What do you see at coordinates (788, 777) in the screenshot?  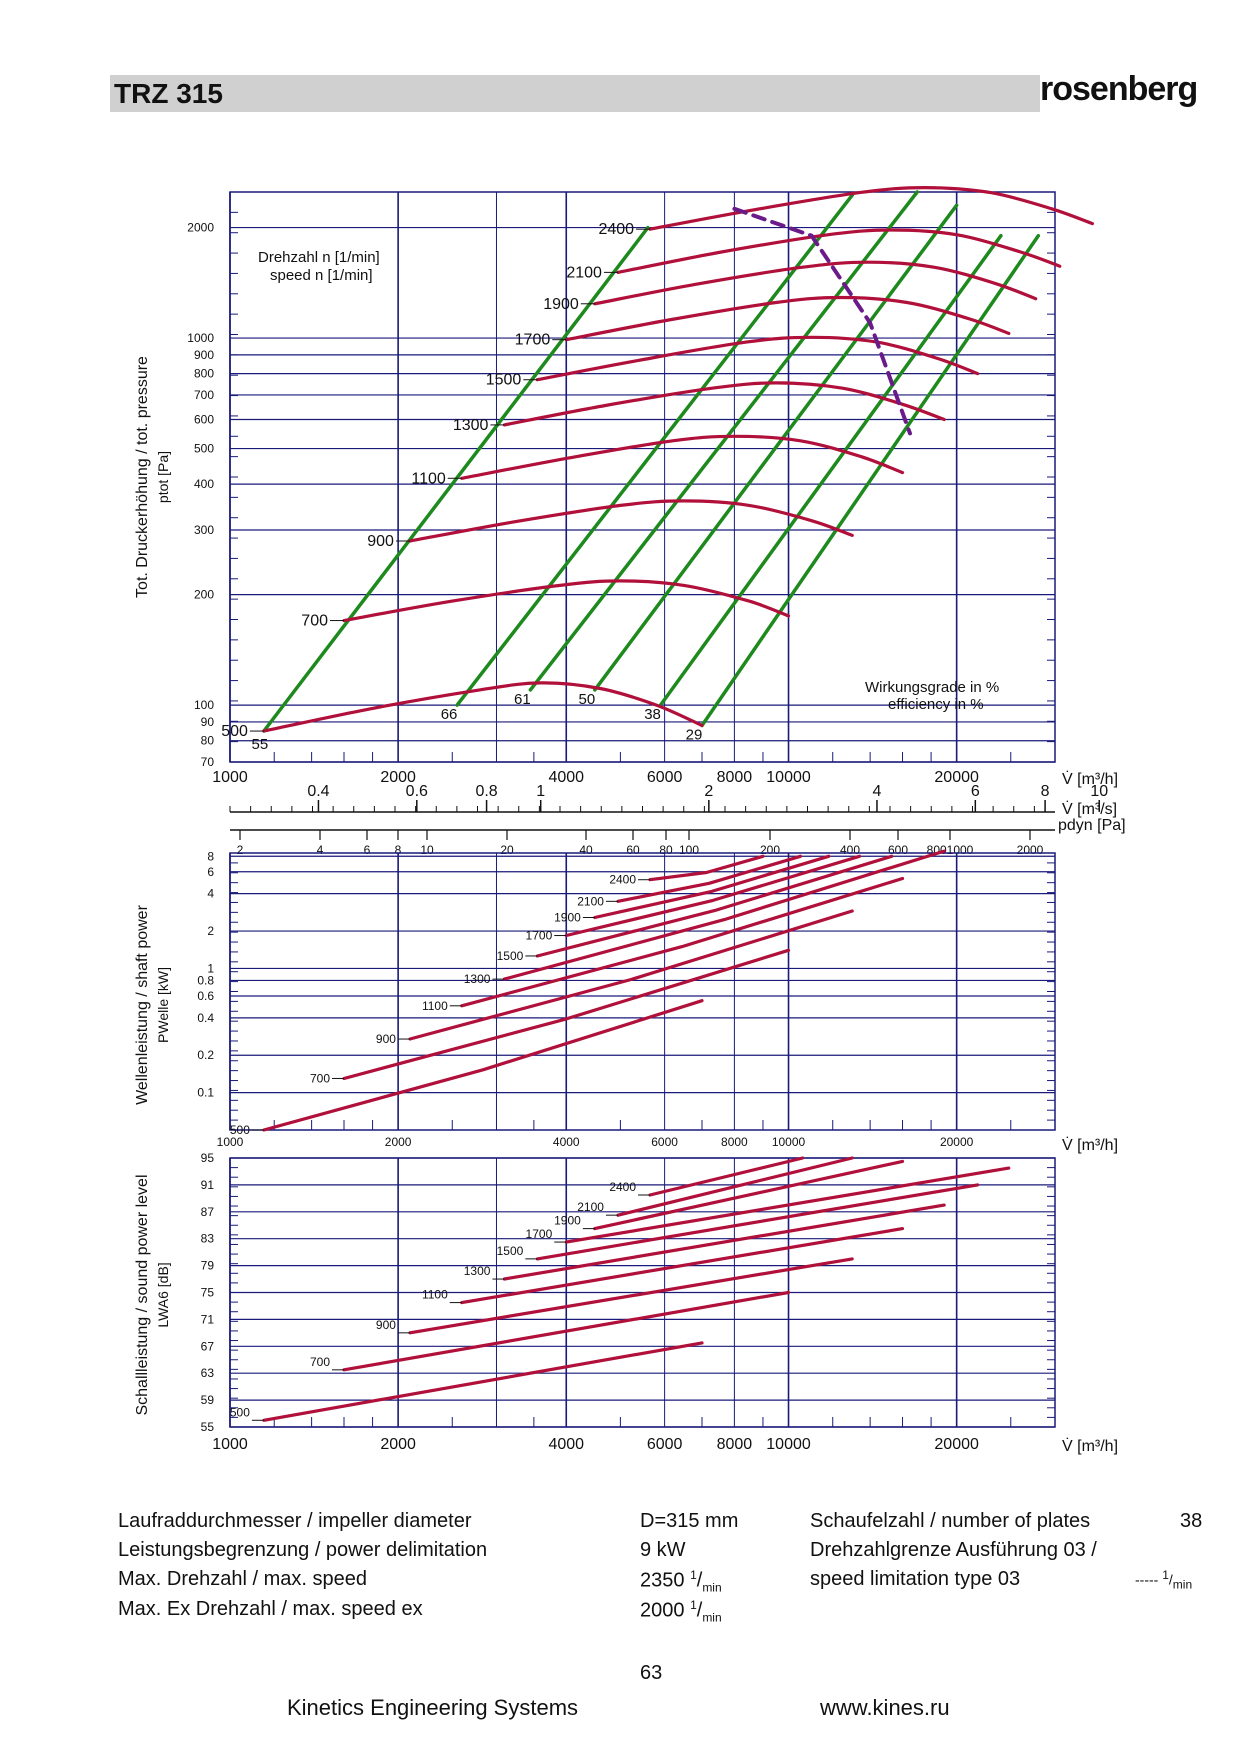 I see `pressure-xtick-label: 10000` at bounding box center [788, 777].